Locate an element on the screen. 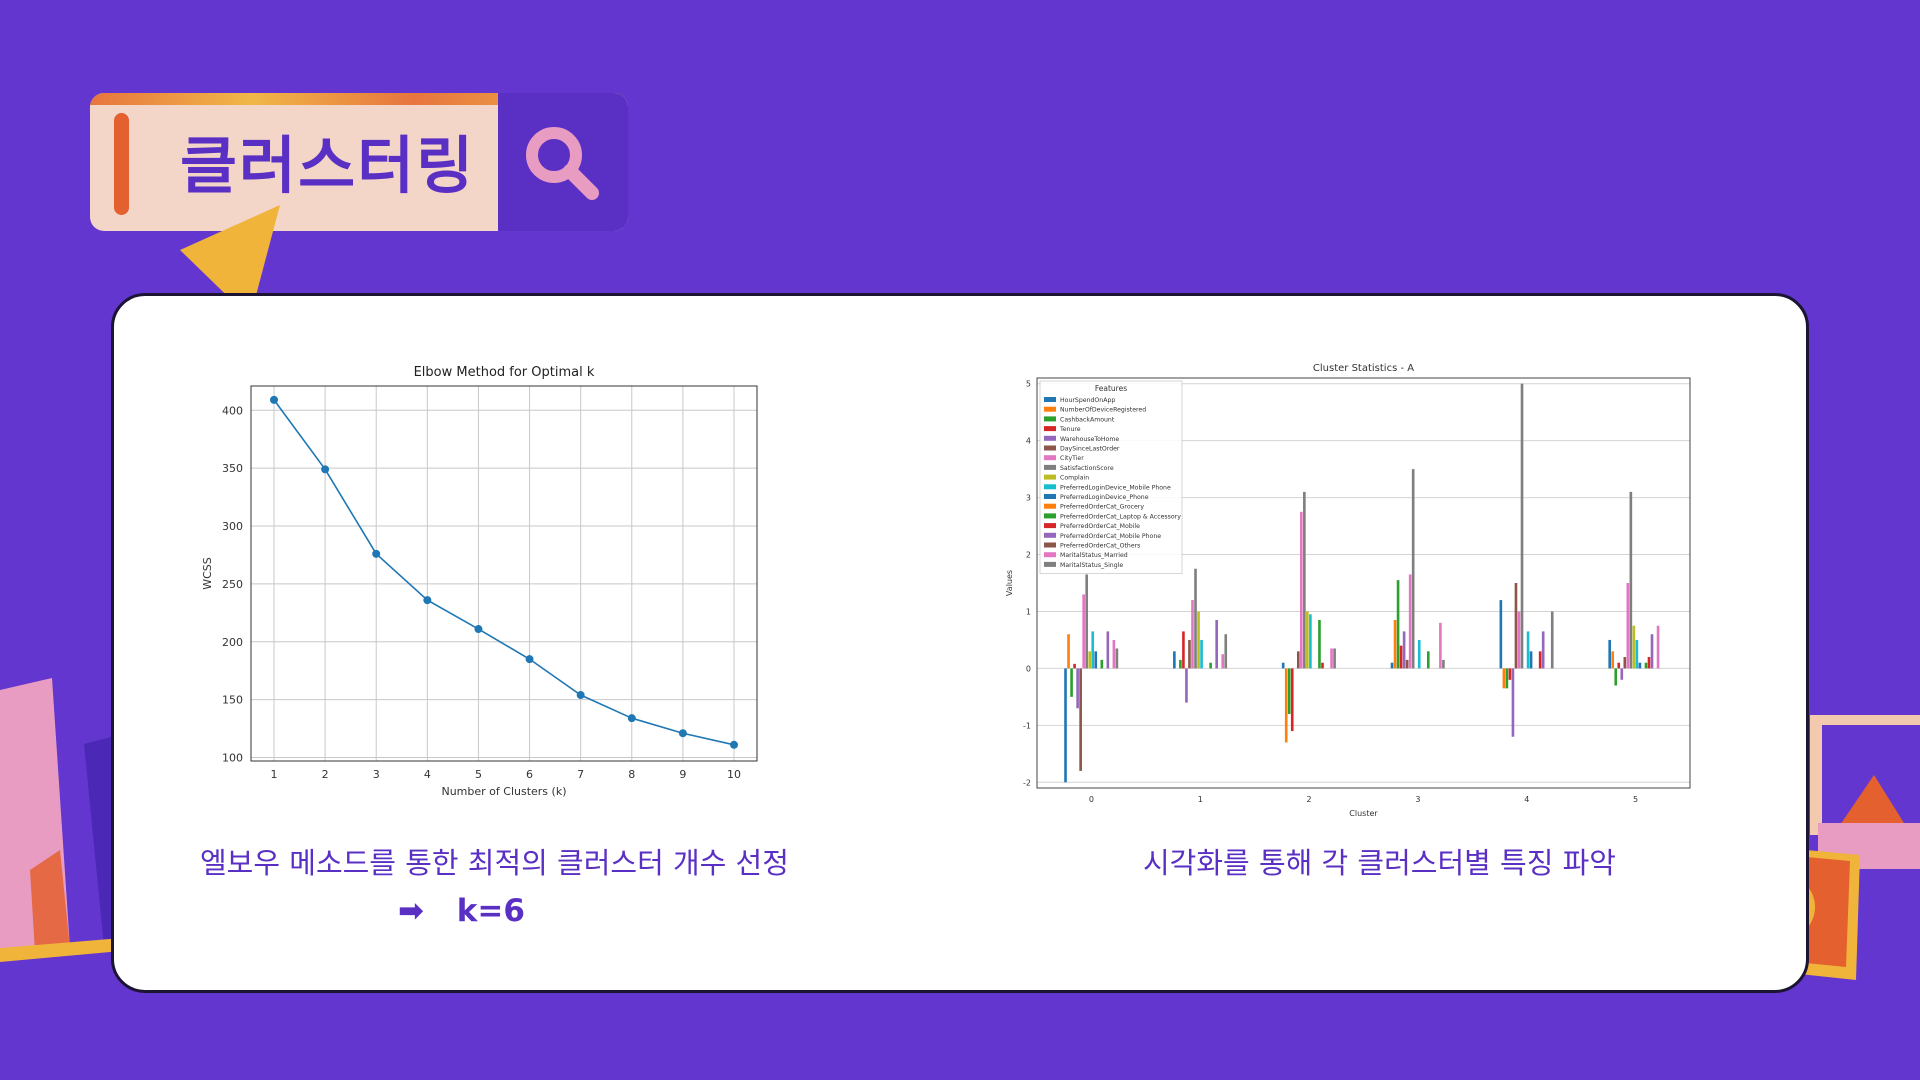 This screenshot has height=1080, width=1920. x-tick-label: 10 is located at coordinates (734, 774).